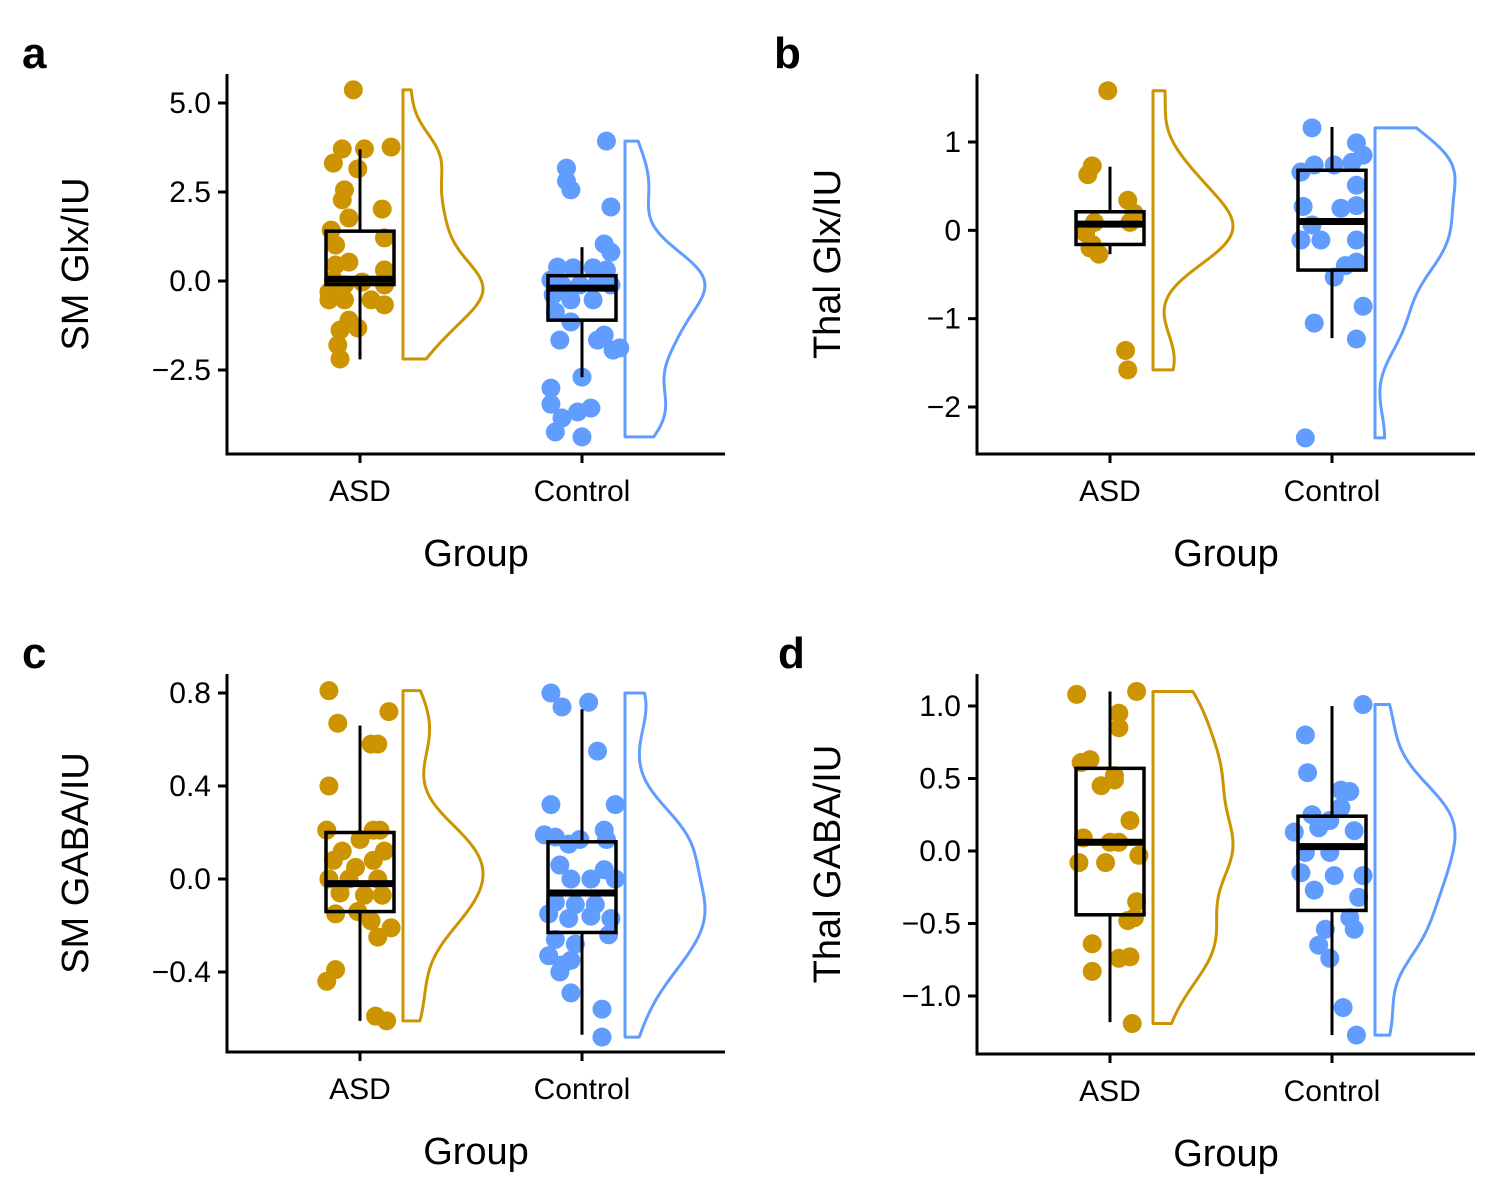  Describe the element at coordinates (190, 103) in the screenshot. I see `y-tick-label: 5.0` at that location.